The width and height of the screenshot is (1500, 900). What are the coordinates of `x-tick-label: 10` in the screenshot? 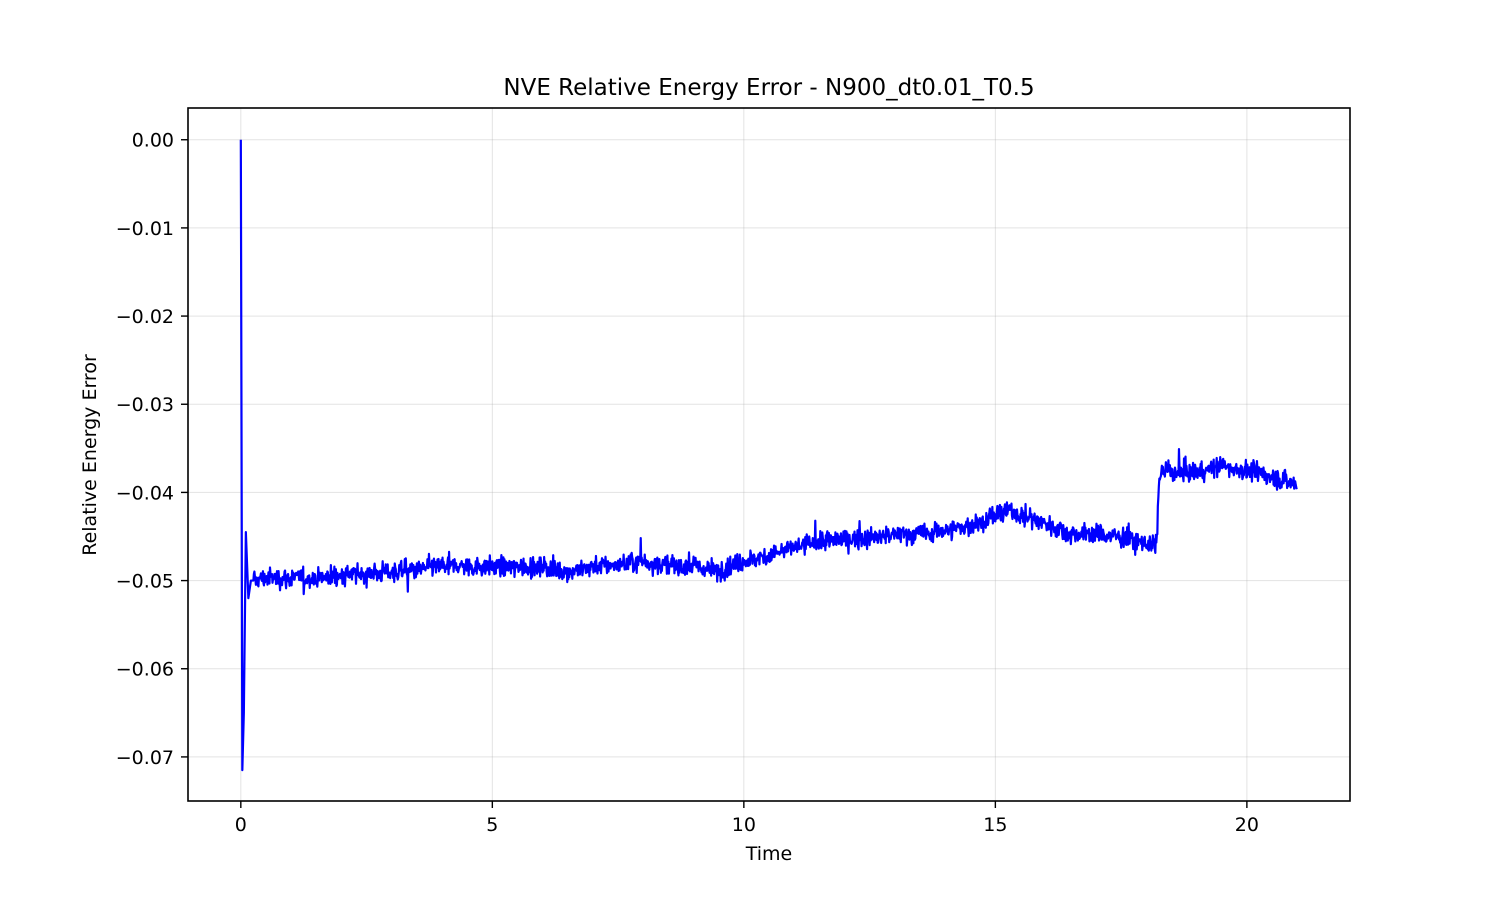 It's located at (744, 825).